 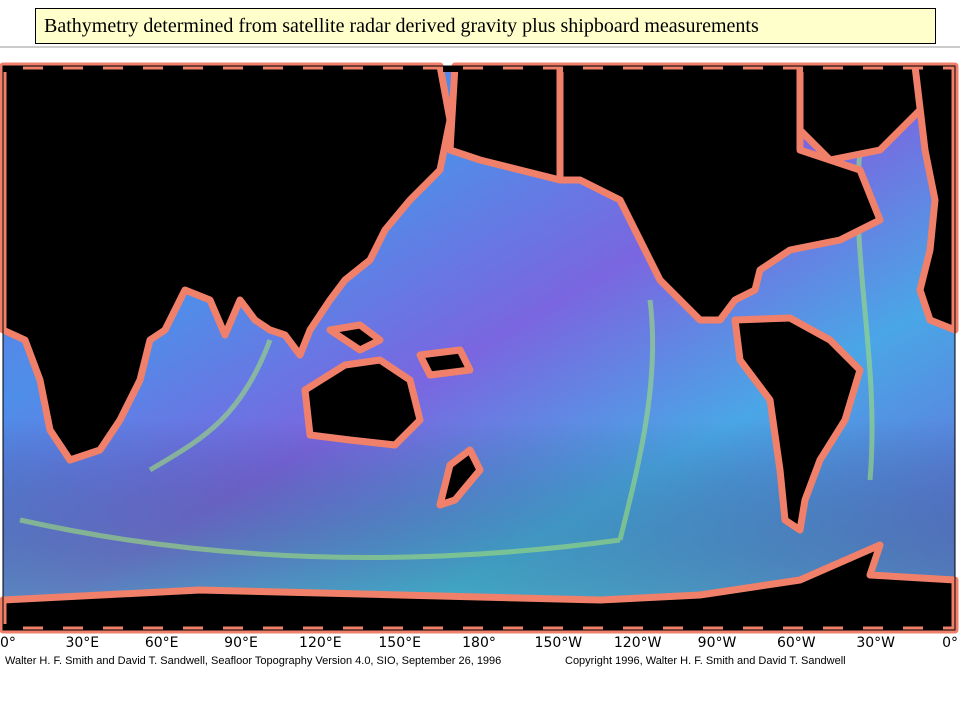 What do you see at coordinates (162, 643) in the screenshot?
I see `longitude-label: 60°E` at bounding box center [162, 643].